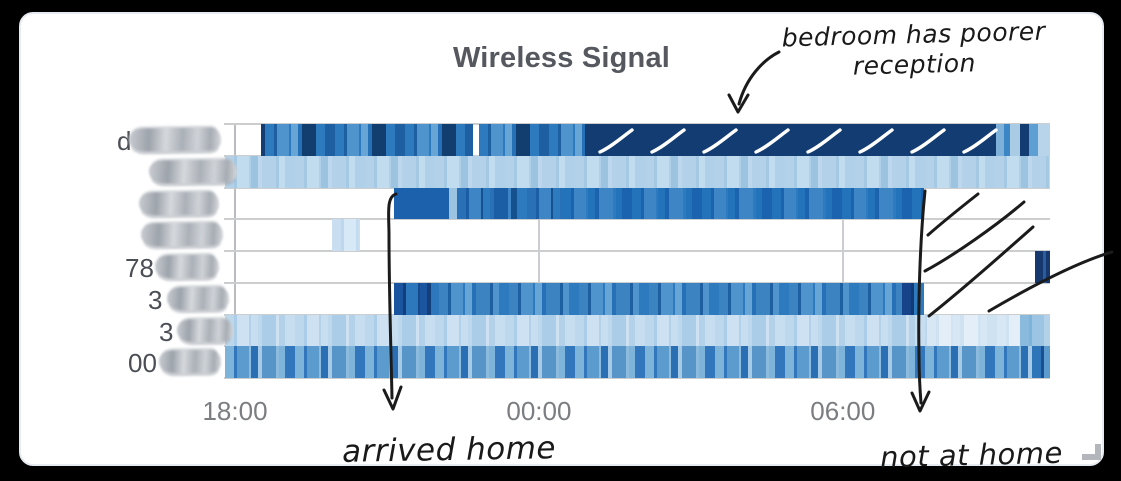 The width and height of the screenshot is (1121, 481). I want to click on chart-title: Wireless Signal, so click(561, 58).